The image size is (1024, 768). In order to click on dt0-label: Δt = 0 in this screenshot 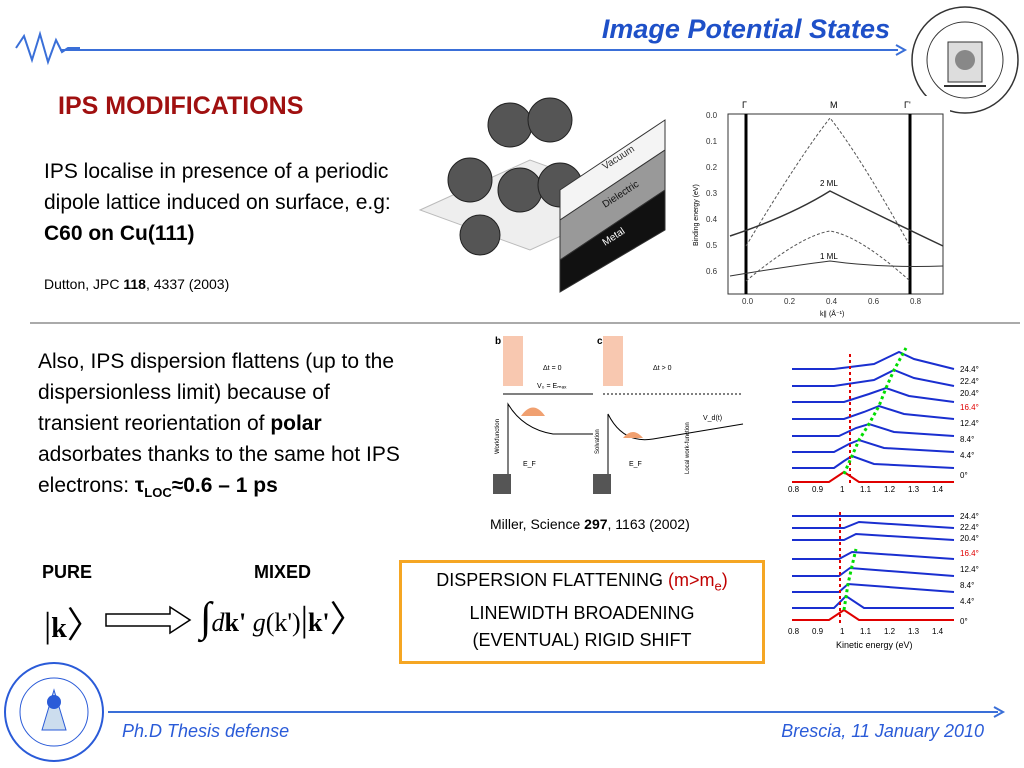, I will do `click(552, 368)`.